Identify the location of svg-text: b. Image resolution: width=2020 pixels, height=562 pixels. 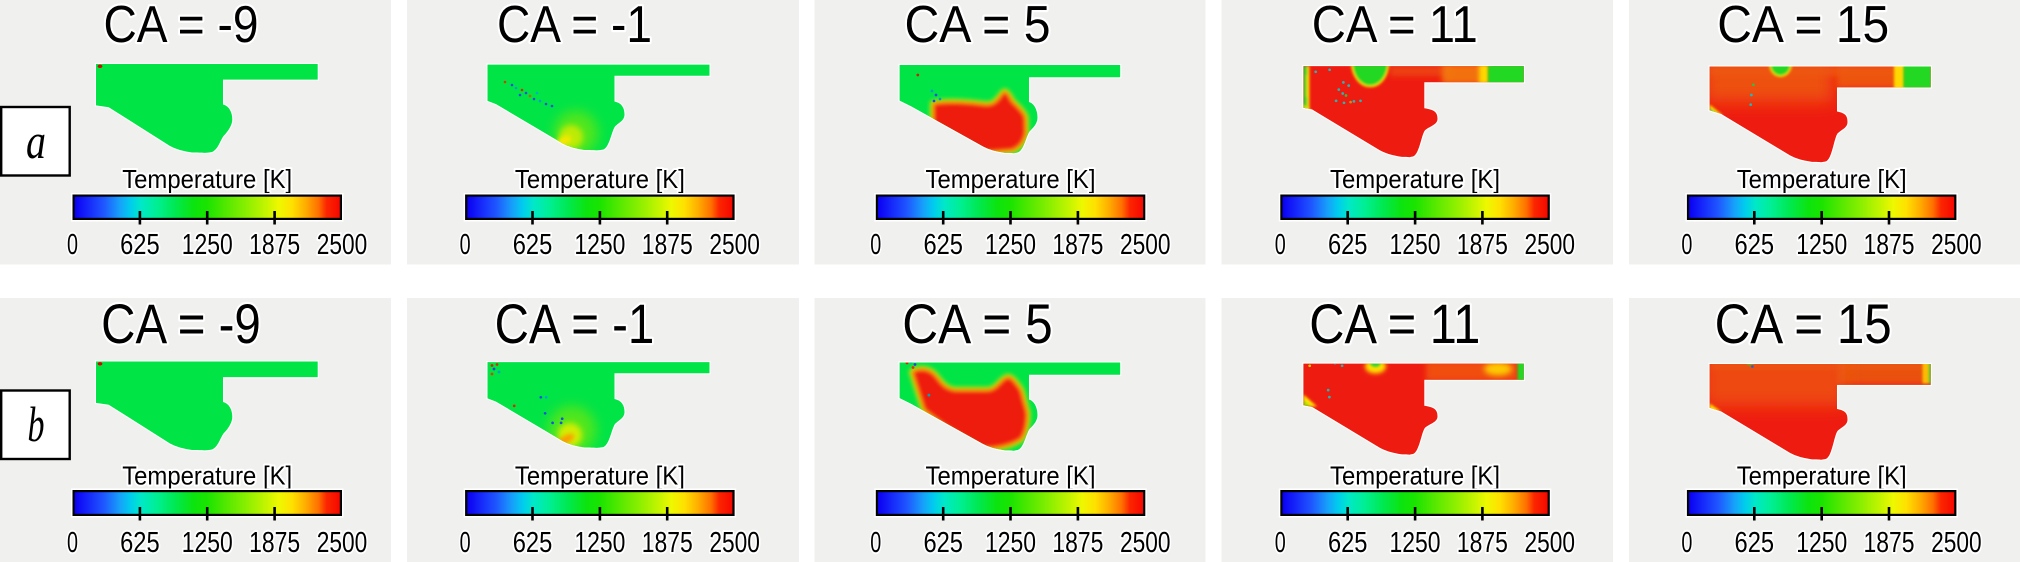
(36, 424).